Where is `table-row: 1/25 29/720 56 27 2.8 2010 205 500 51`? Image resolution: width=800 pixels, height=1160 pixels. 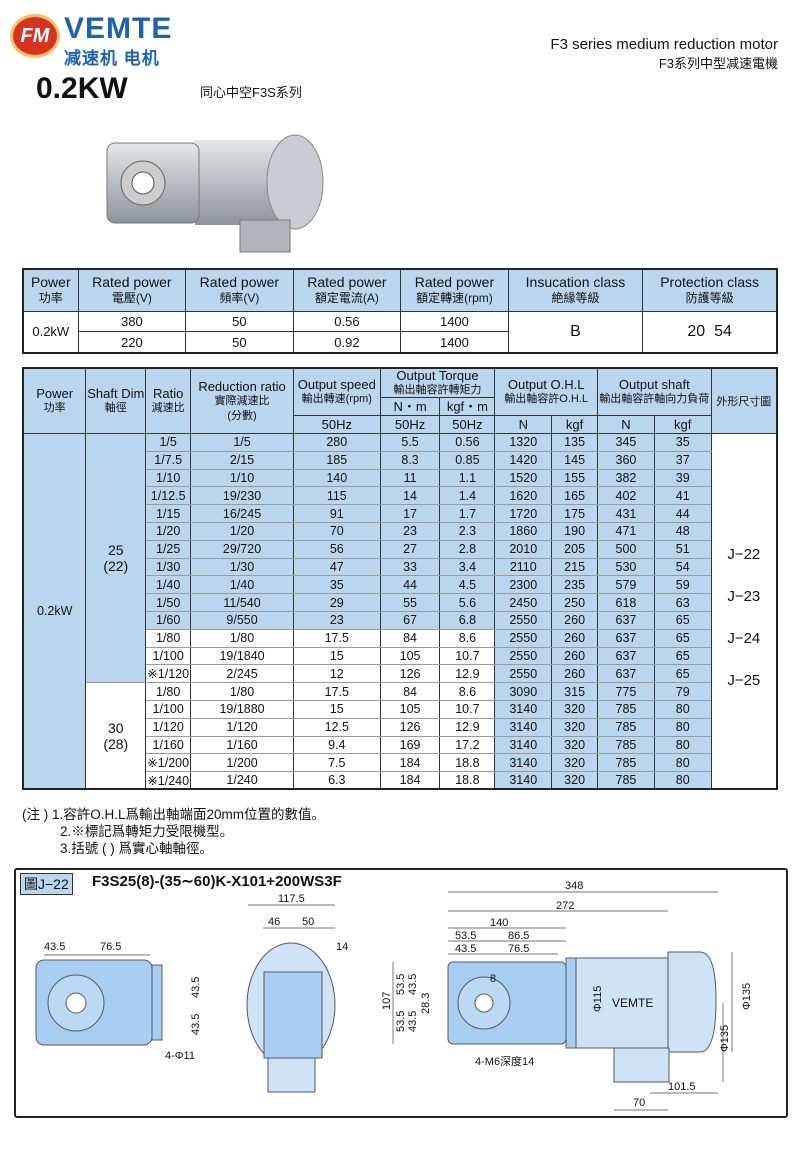 table-row: 1/25 29/720 56 27 2.8 2010 205 500 51 is located at coordinates (400, 549).